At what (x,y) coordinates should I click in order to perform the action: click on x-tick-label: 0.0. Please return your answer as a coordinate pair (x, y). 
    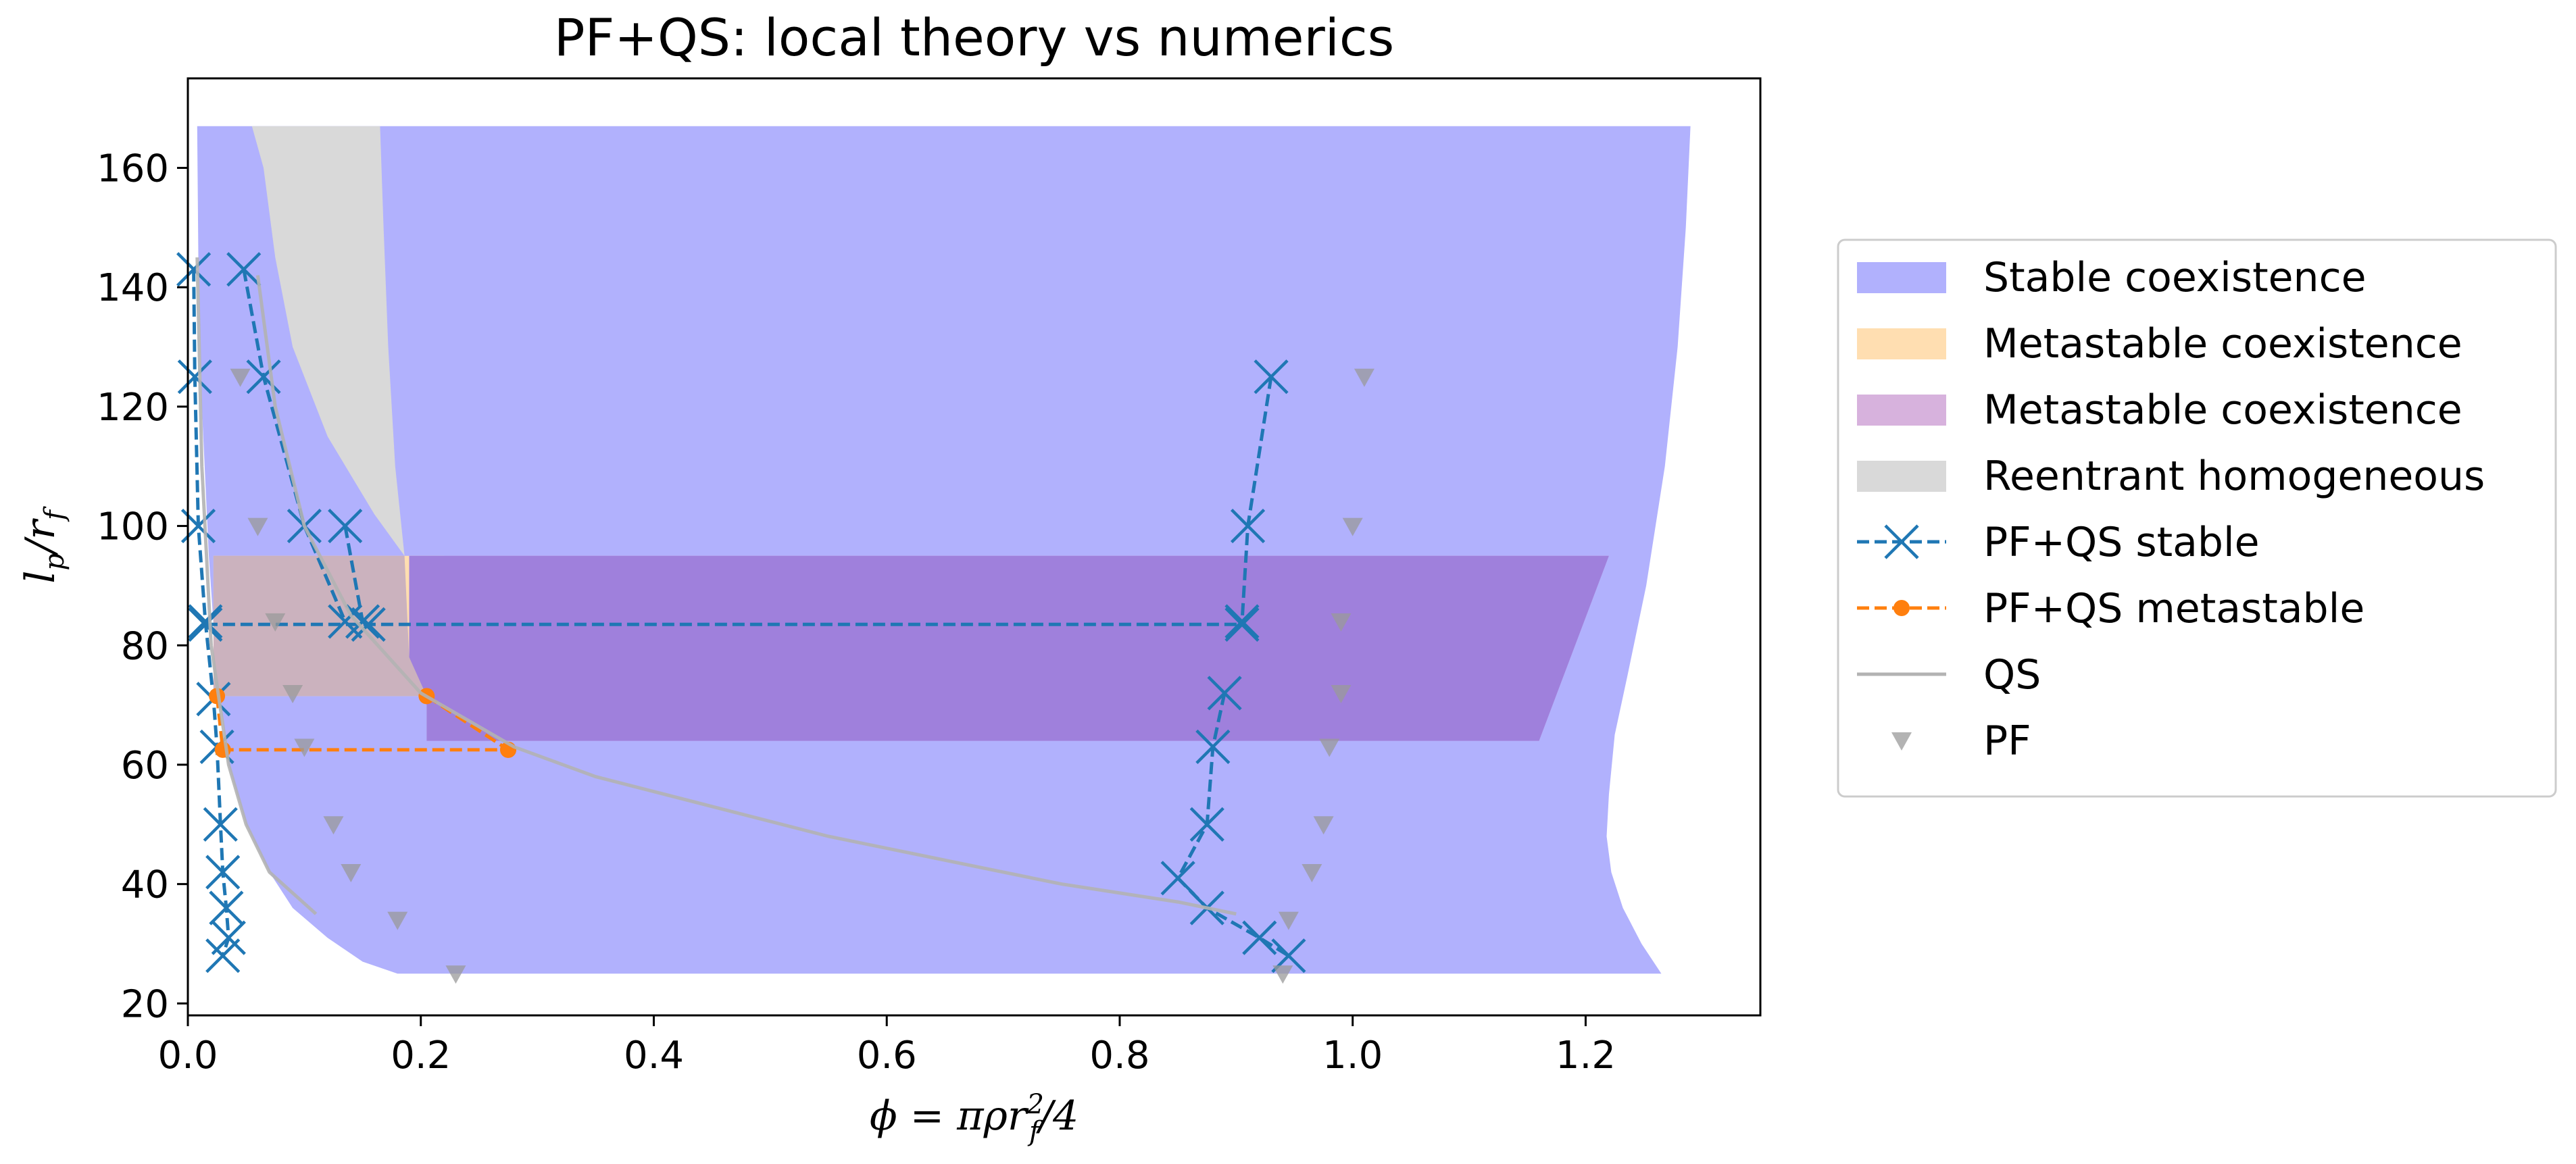
    Looking at the image, I should click on (188, 1056).